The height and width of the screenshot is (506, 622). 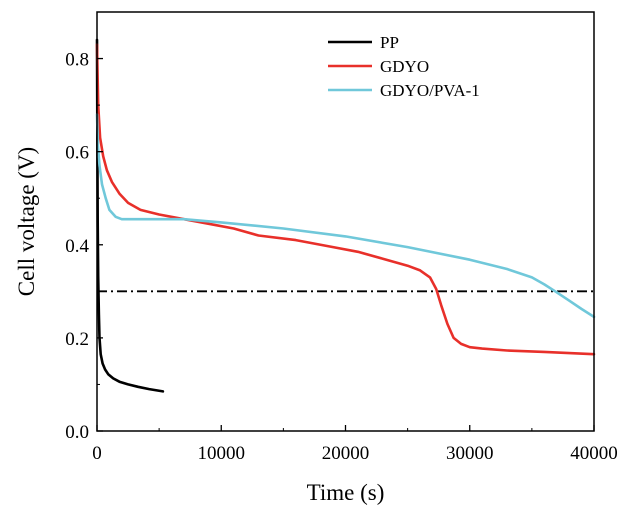 I want to click on x-tick-label: 0, so click(x=97, y=453).